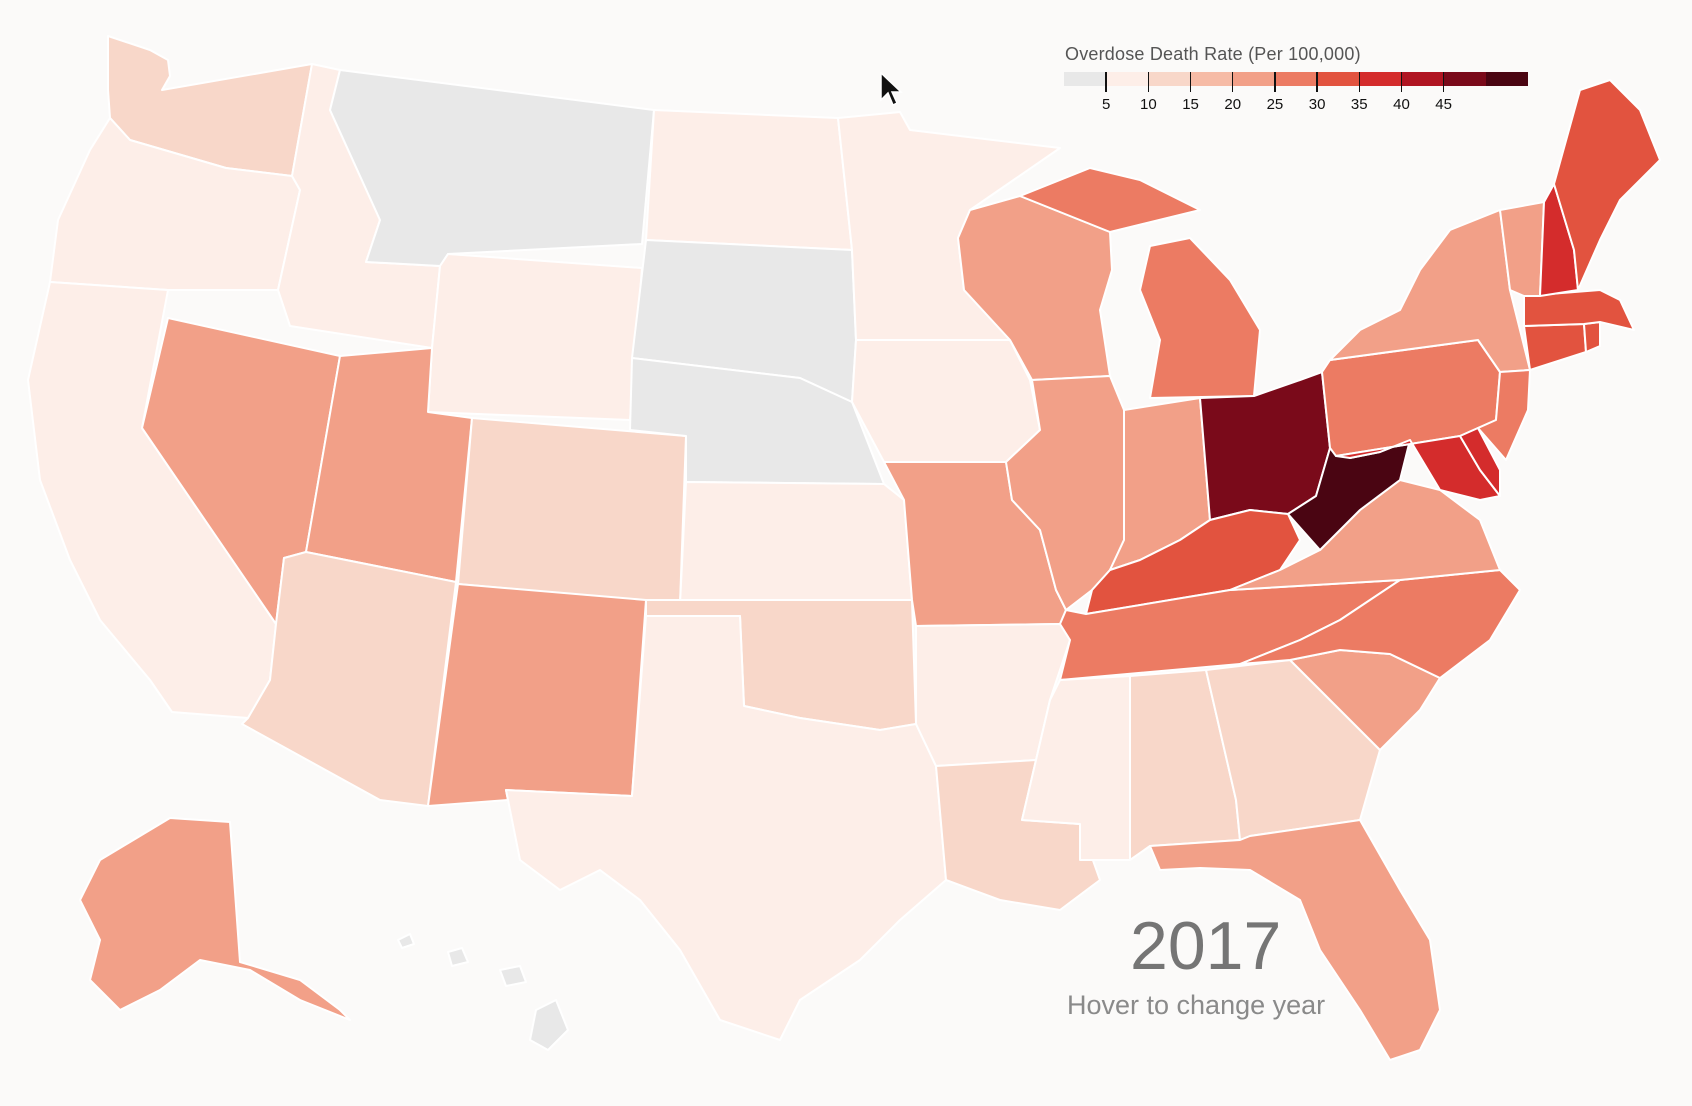 This screenshot has height=1106, width=1692. Describe the element at coordinates (749, 180) in the screenshot. I see `state-ND` at that location.